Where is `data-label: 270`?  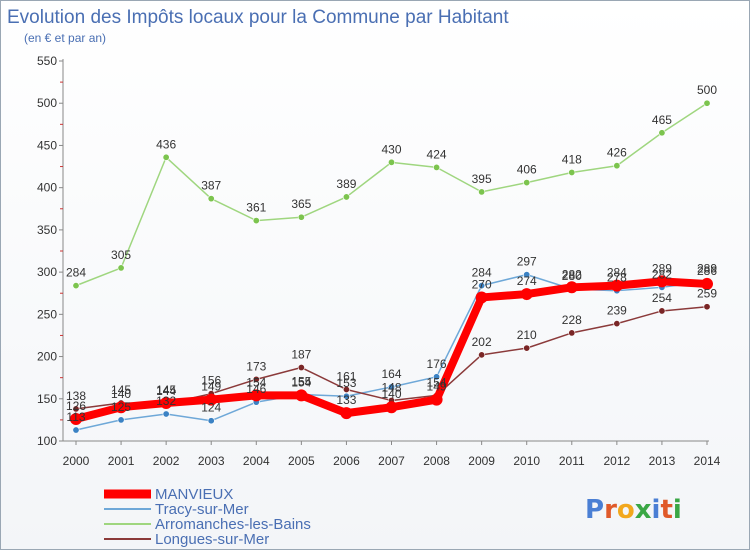 data-label: 270 is located at coordinates (482, 284).